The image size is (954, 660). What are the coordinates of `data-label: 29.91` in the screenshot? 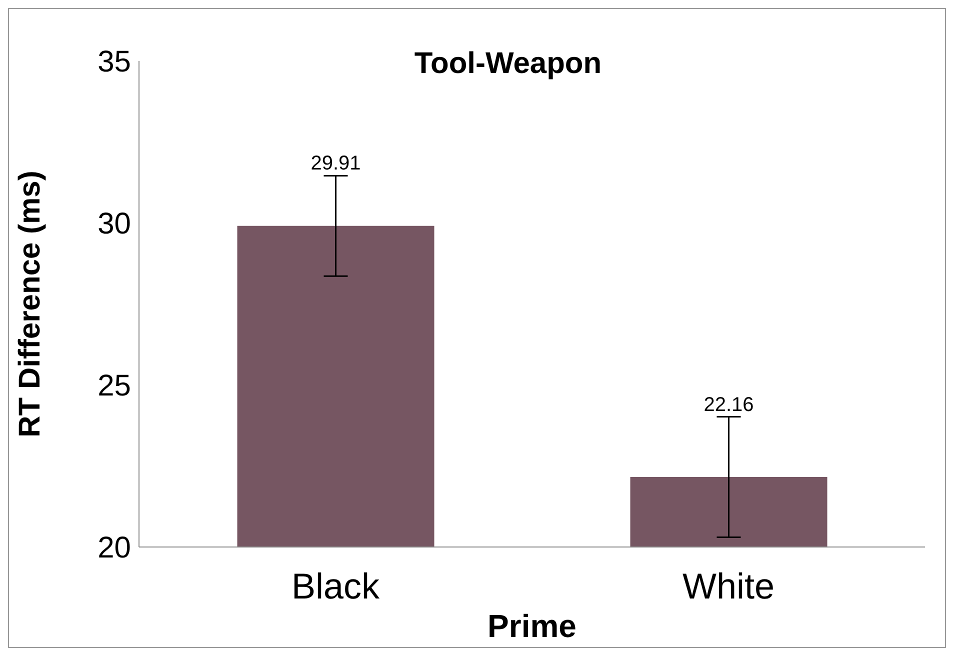 It's located at (335, 163).